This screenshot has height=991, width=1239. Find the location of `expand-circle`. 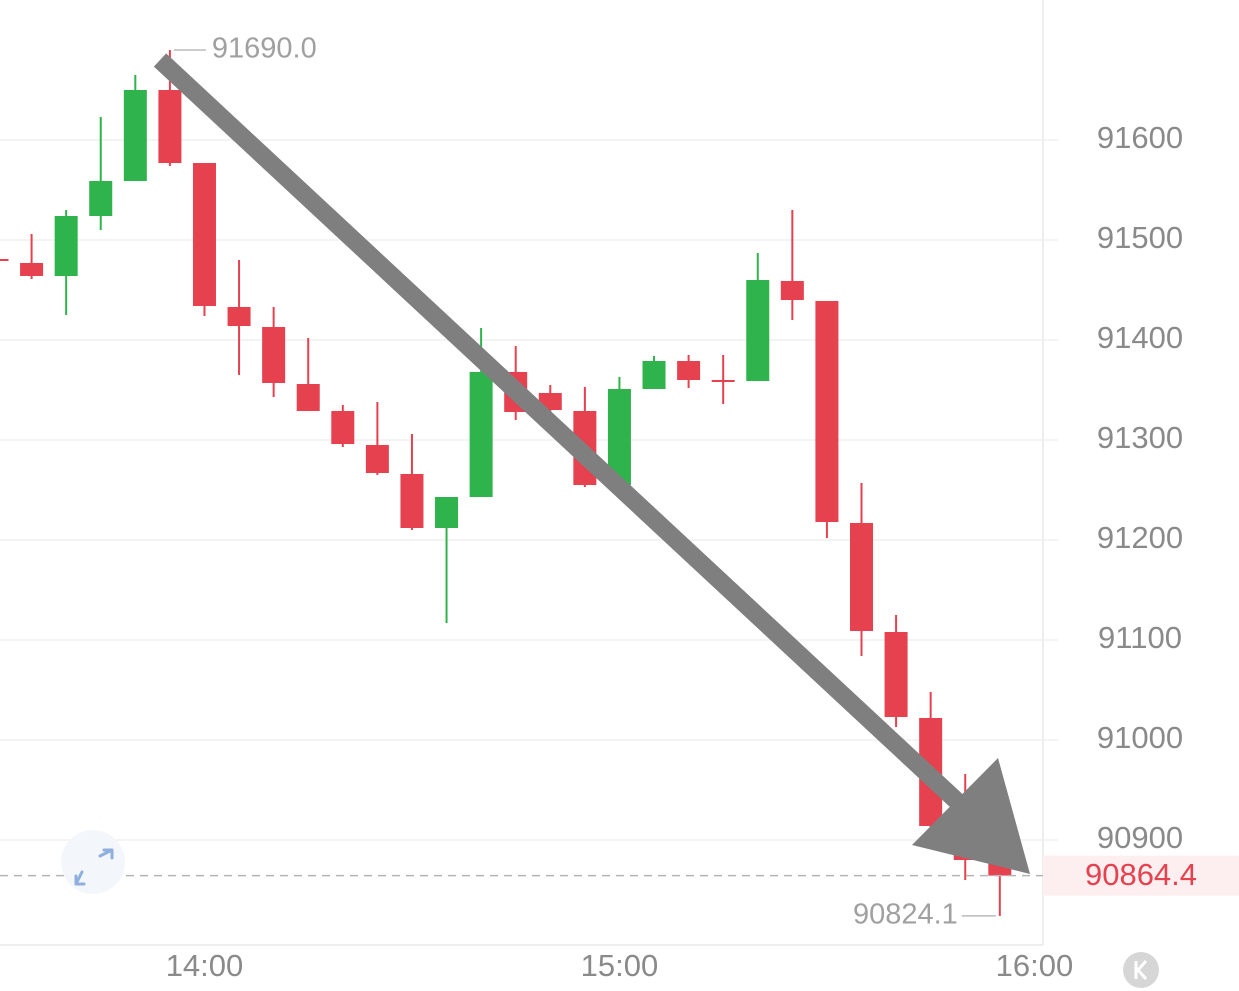

expand-circle is located at coordinates (93, 862).